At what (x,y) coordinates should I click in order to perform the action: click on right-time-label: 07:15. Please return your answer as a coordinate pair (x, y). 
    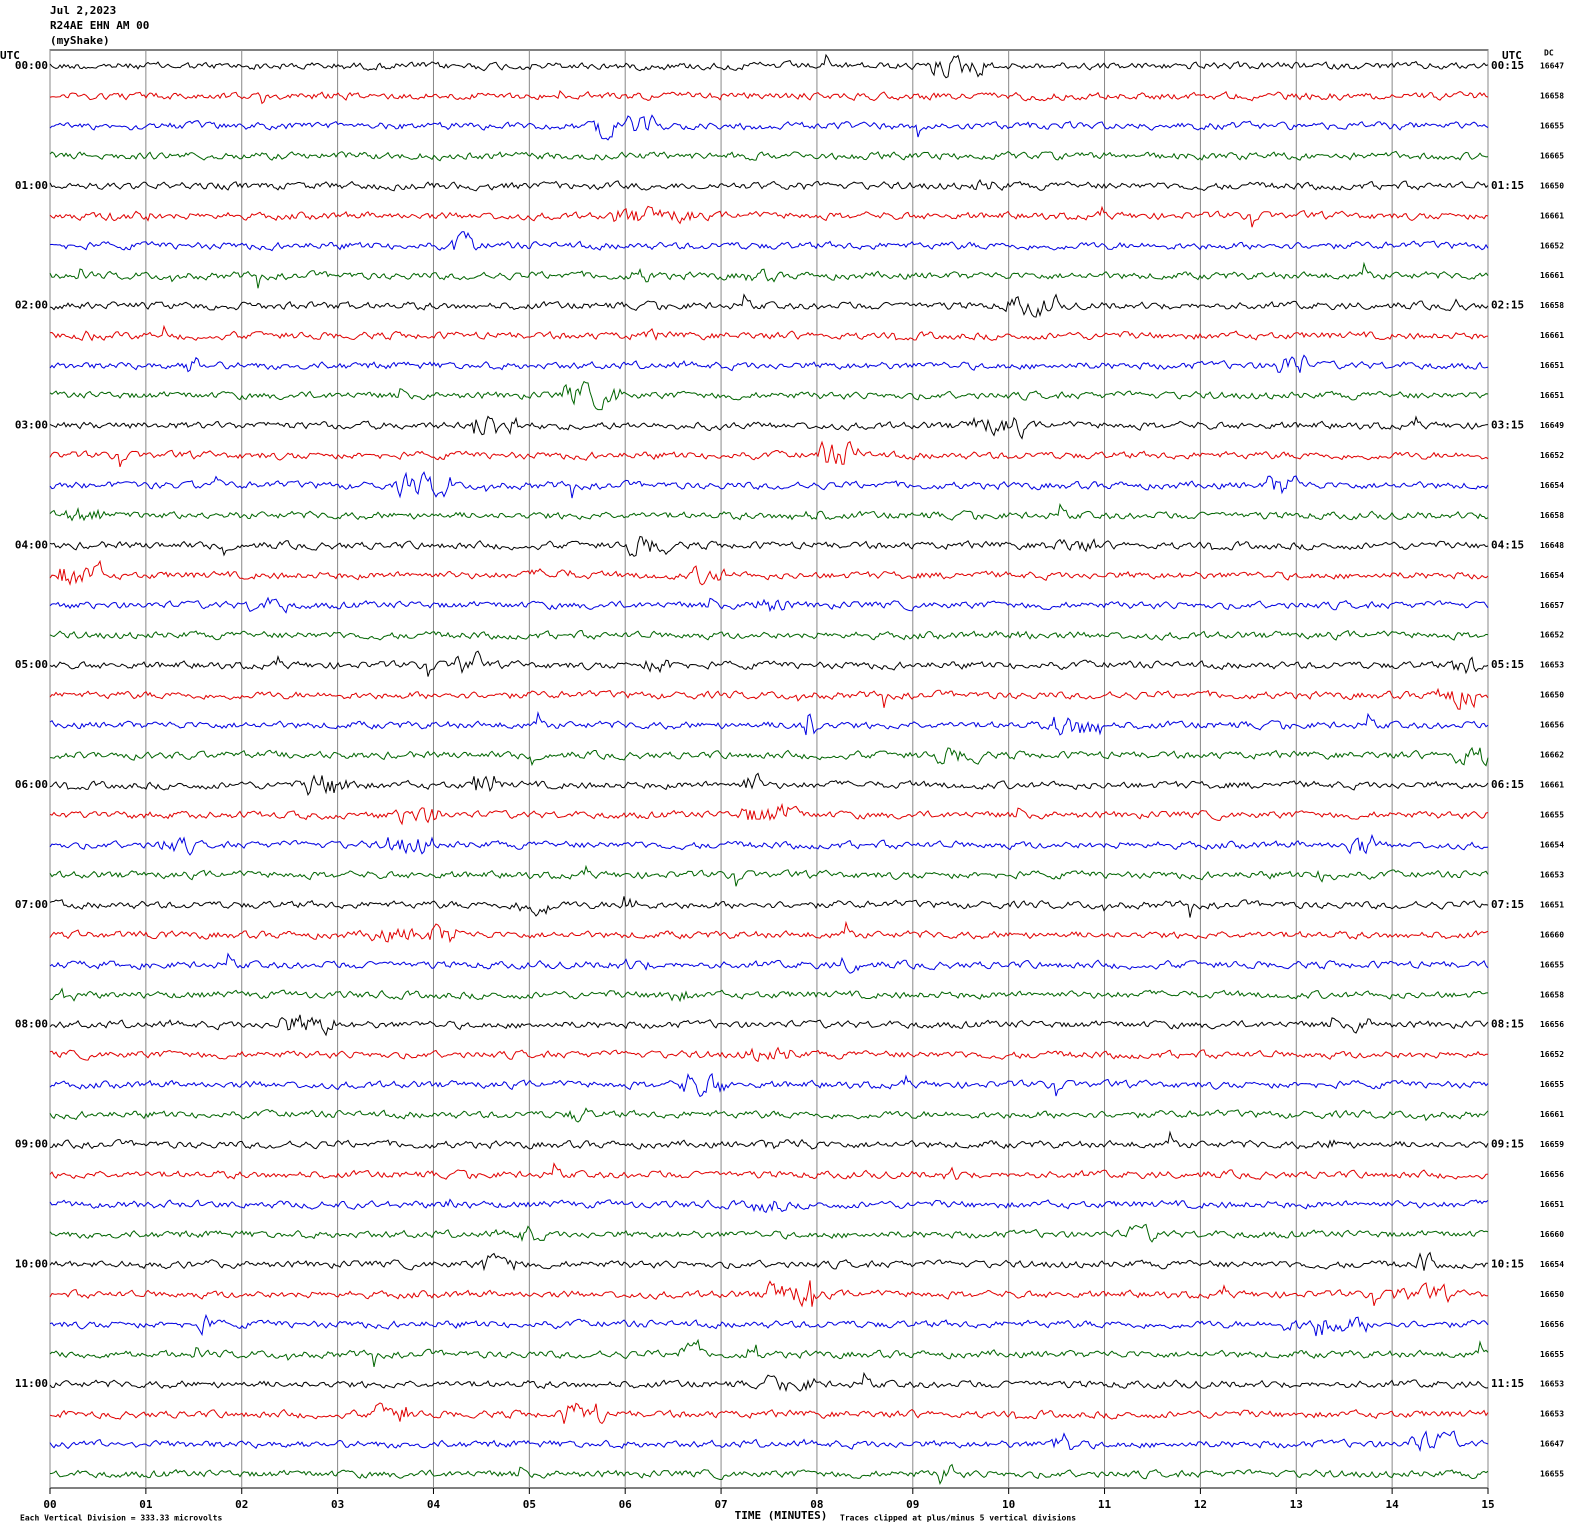
    Looking at the image, I should click on (1507, 904).